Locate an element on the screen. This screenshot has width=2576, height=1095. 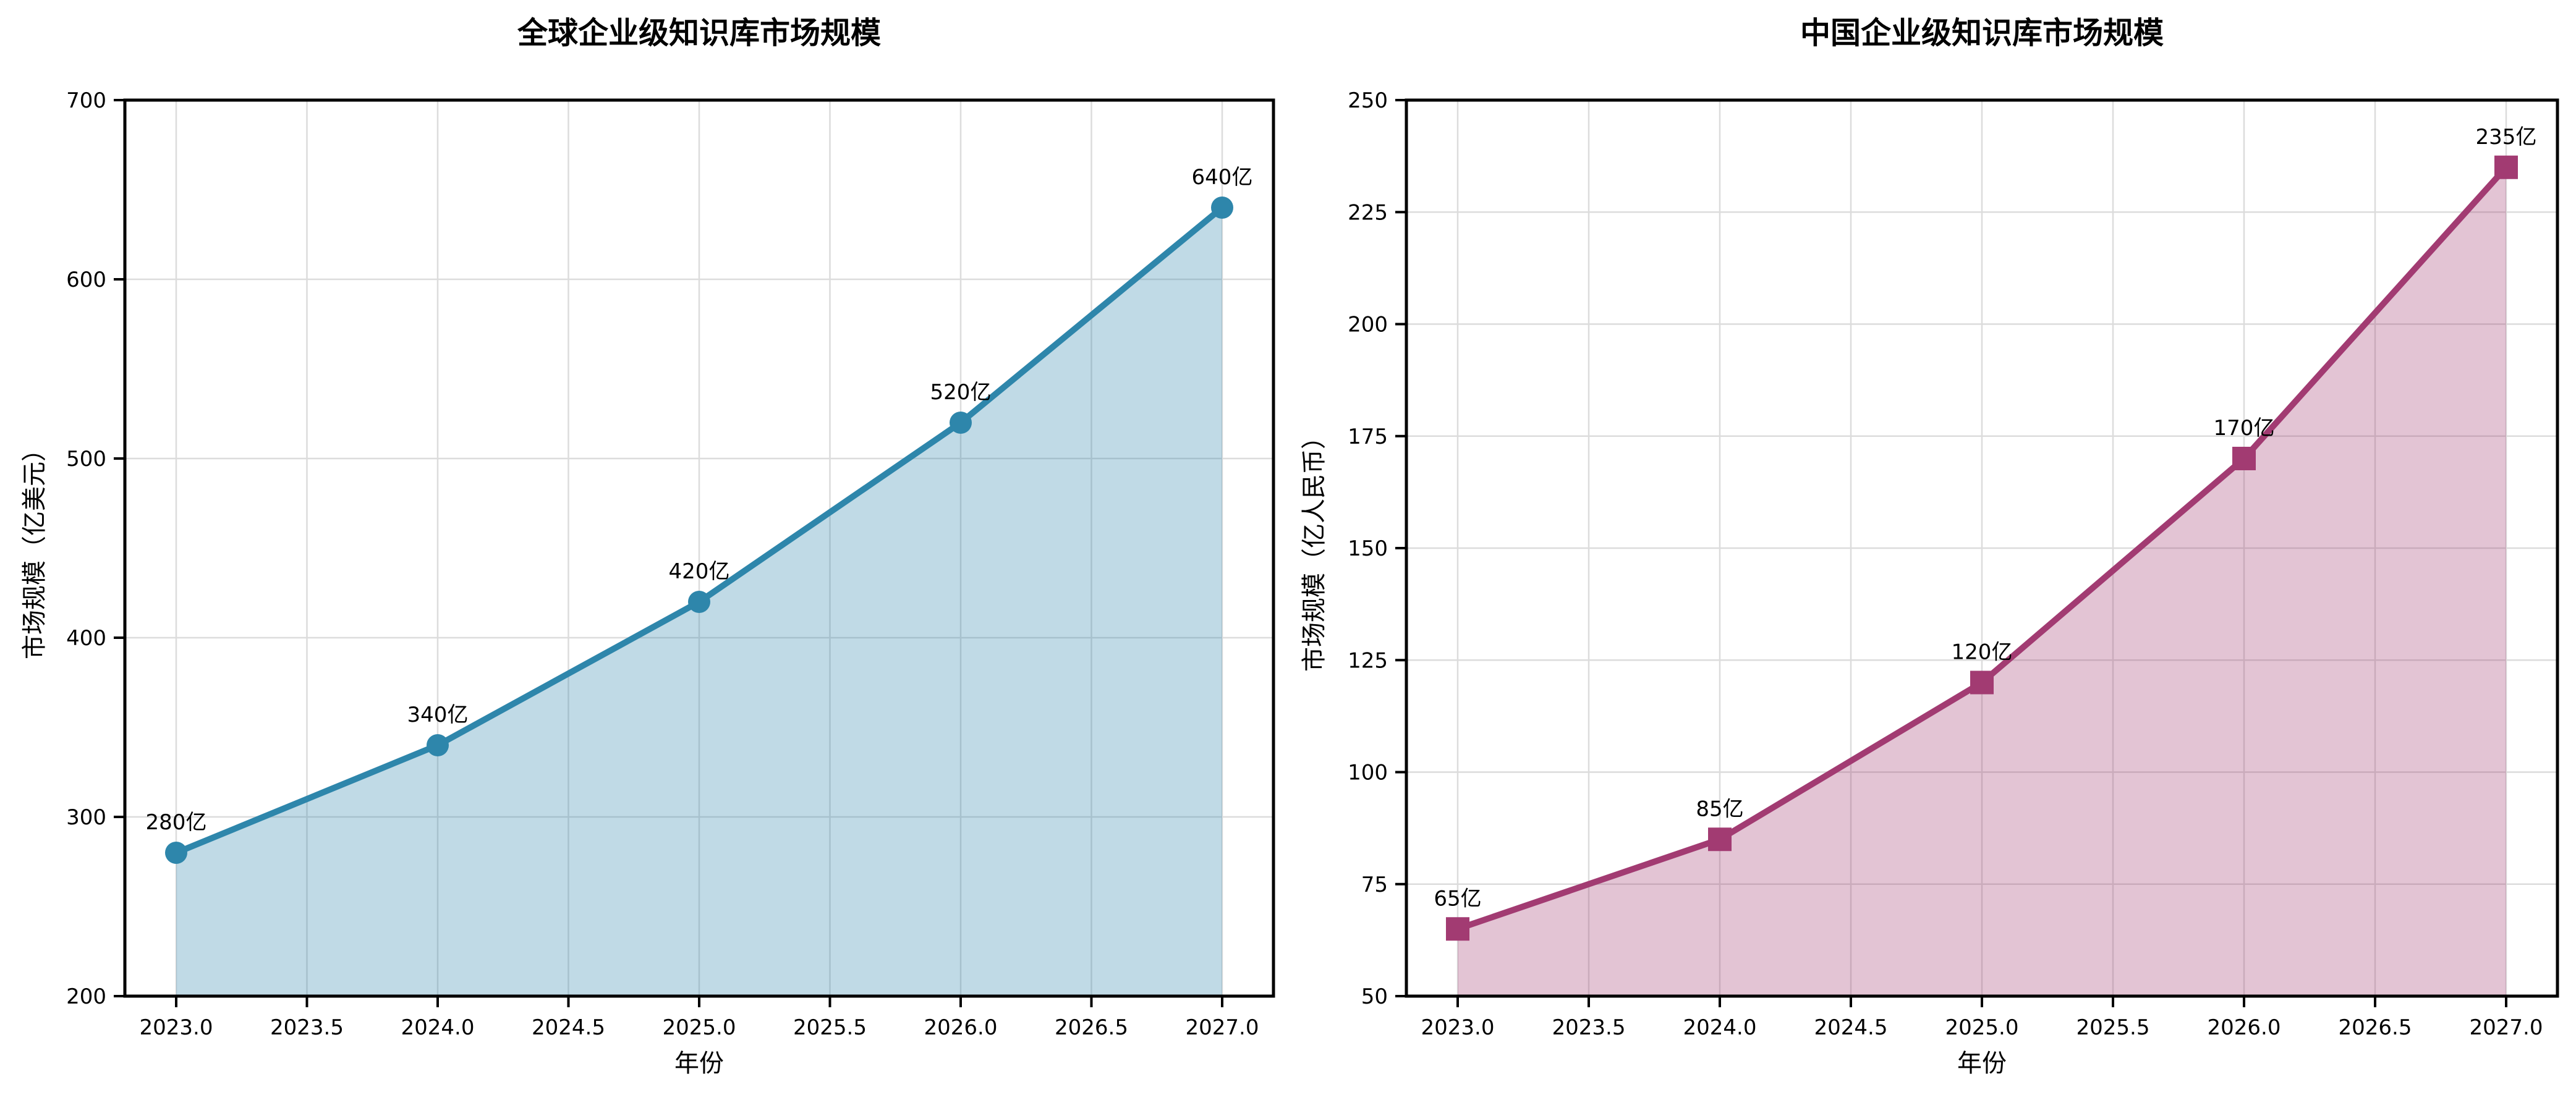
y-tick-label: 700 is located at coordinates (86, 100).